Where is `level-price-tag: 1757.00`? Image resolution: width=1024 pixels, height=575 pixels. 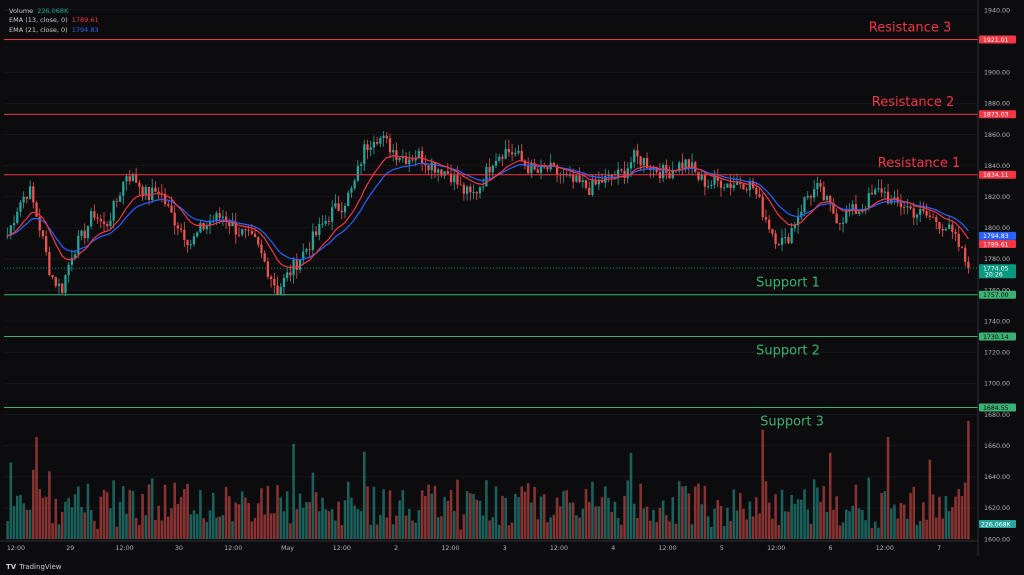 level-price-tag: 1757.00 is located at coordinates (996, 295).